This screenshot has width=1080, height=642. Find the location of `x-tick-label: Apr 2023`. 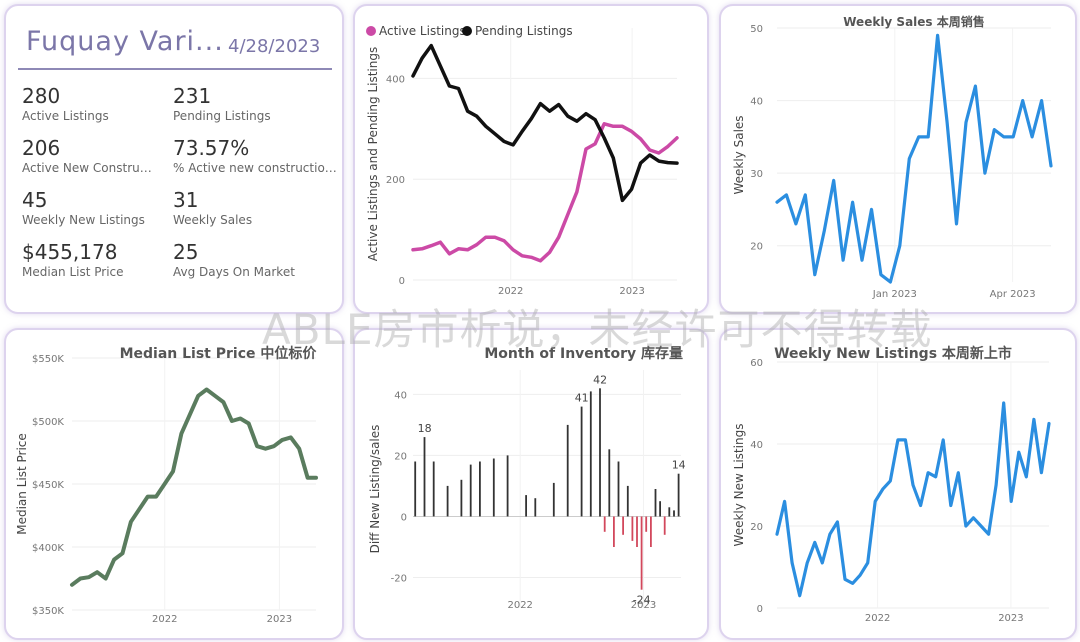

x-tick-label: Apr 2023 is located at coordinates (1013, 294).